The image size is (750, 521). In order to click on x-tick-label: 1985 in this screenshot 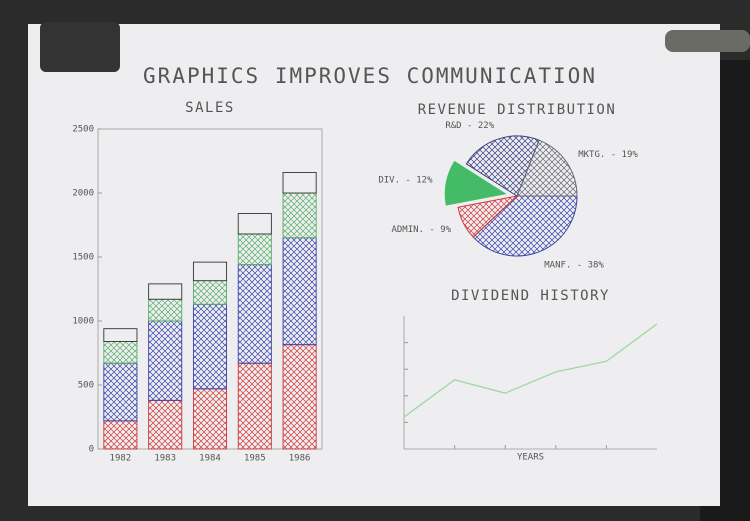, I will do `click(255, 459)`.